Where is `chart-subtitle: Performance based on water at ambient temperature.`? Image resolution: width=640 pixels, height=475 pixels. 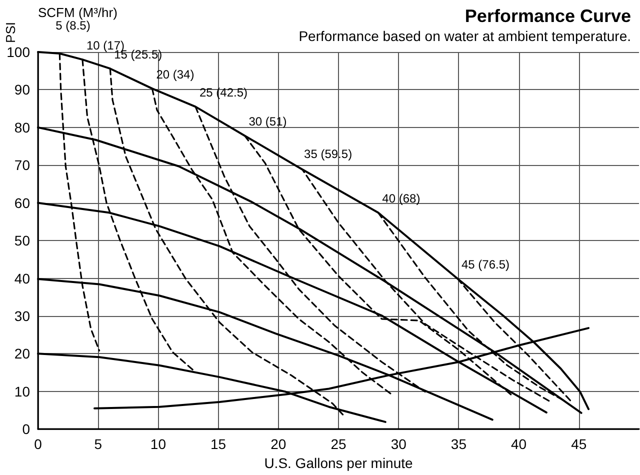
chart-subtitle: Performance based on water at ambient temperature. is located at coordinates (465, 36).